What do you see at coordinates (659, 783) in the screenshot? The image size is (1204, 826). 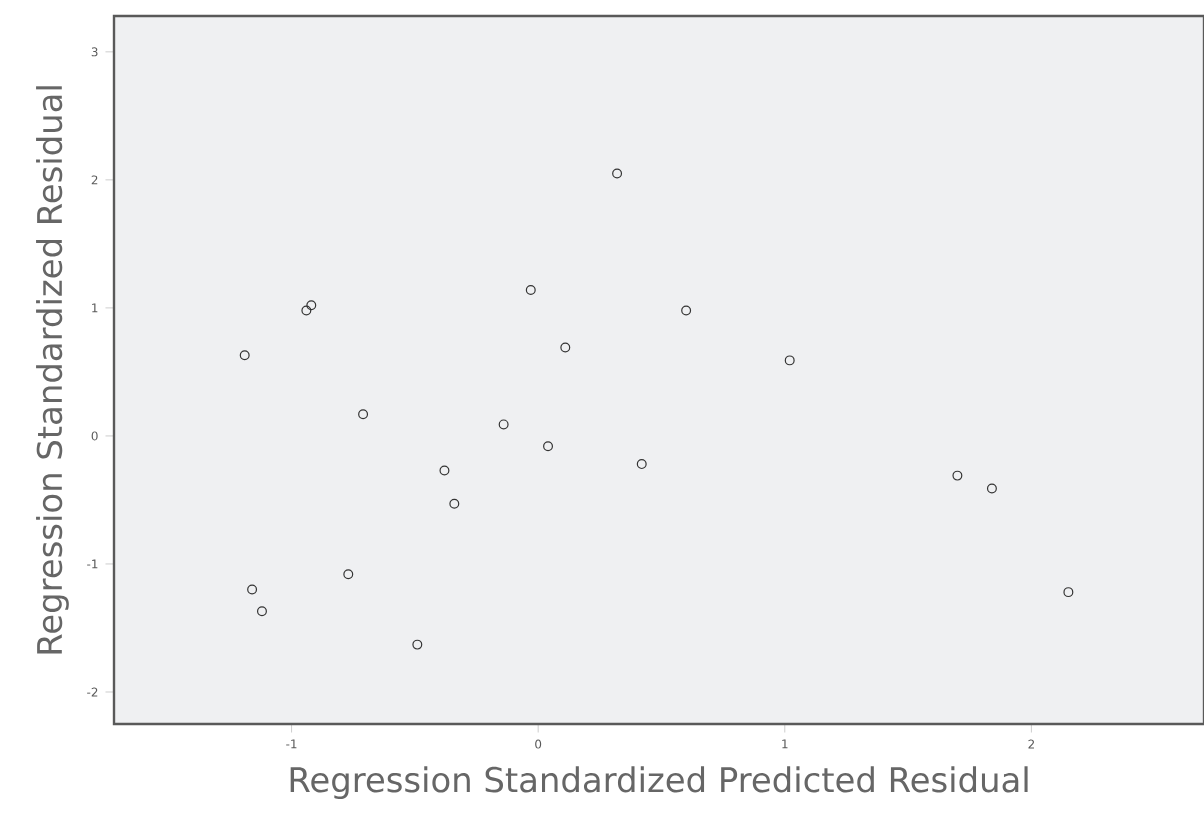 I see `x-axis-title: Regression Standardized Predicted Residual` at bounding box center [659, 783].